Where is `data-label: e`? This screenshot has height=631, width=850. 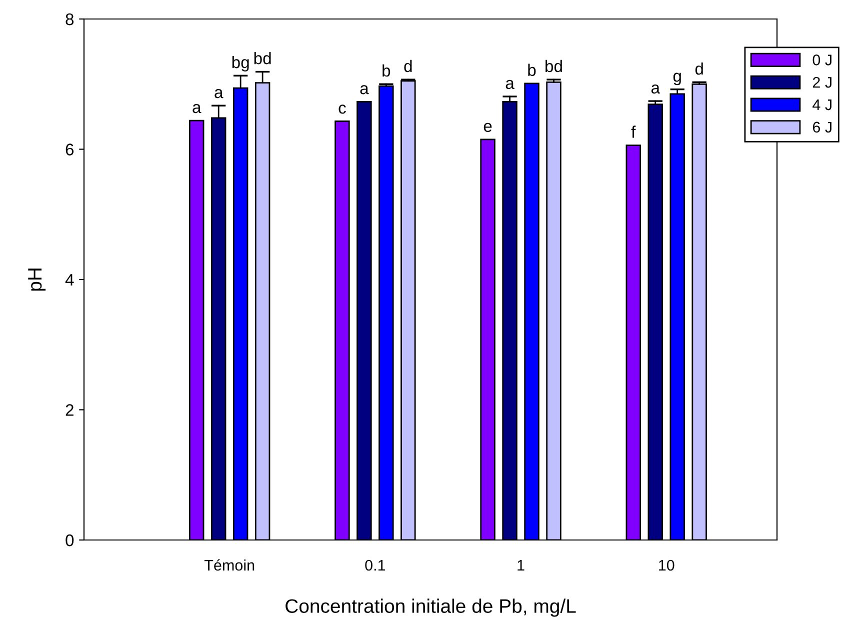 data-label: e is located at coordinates (488, 127).